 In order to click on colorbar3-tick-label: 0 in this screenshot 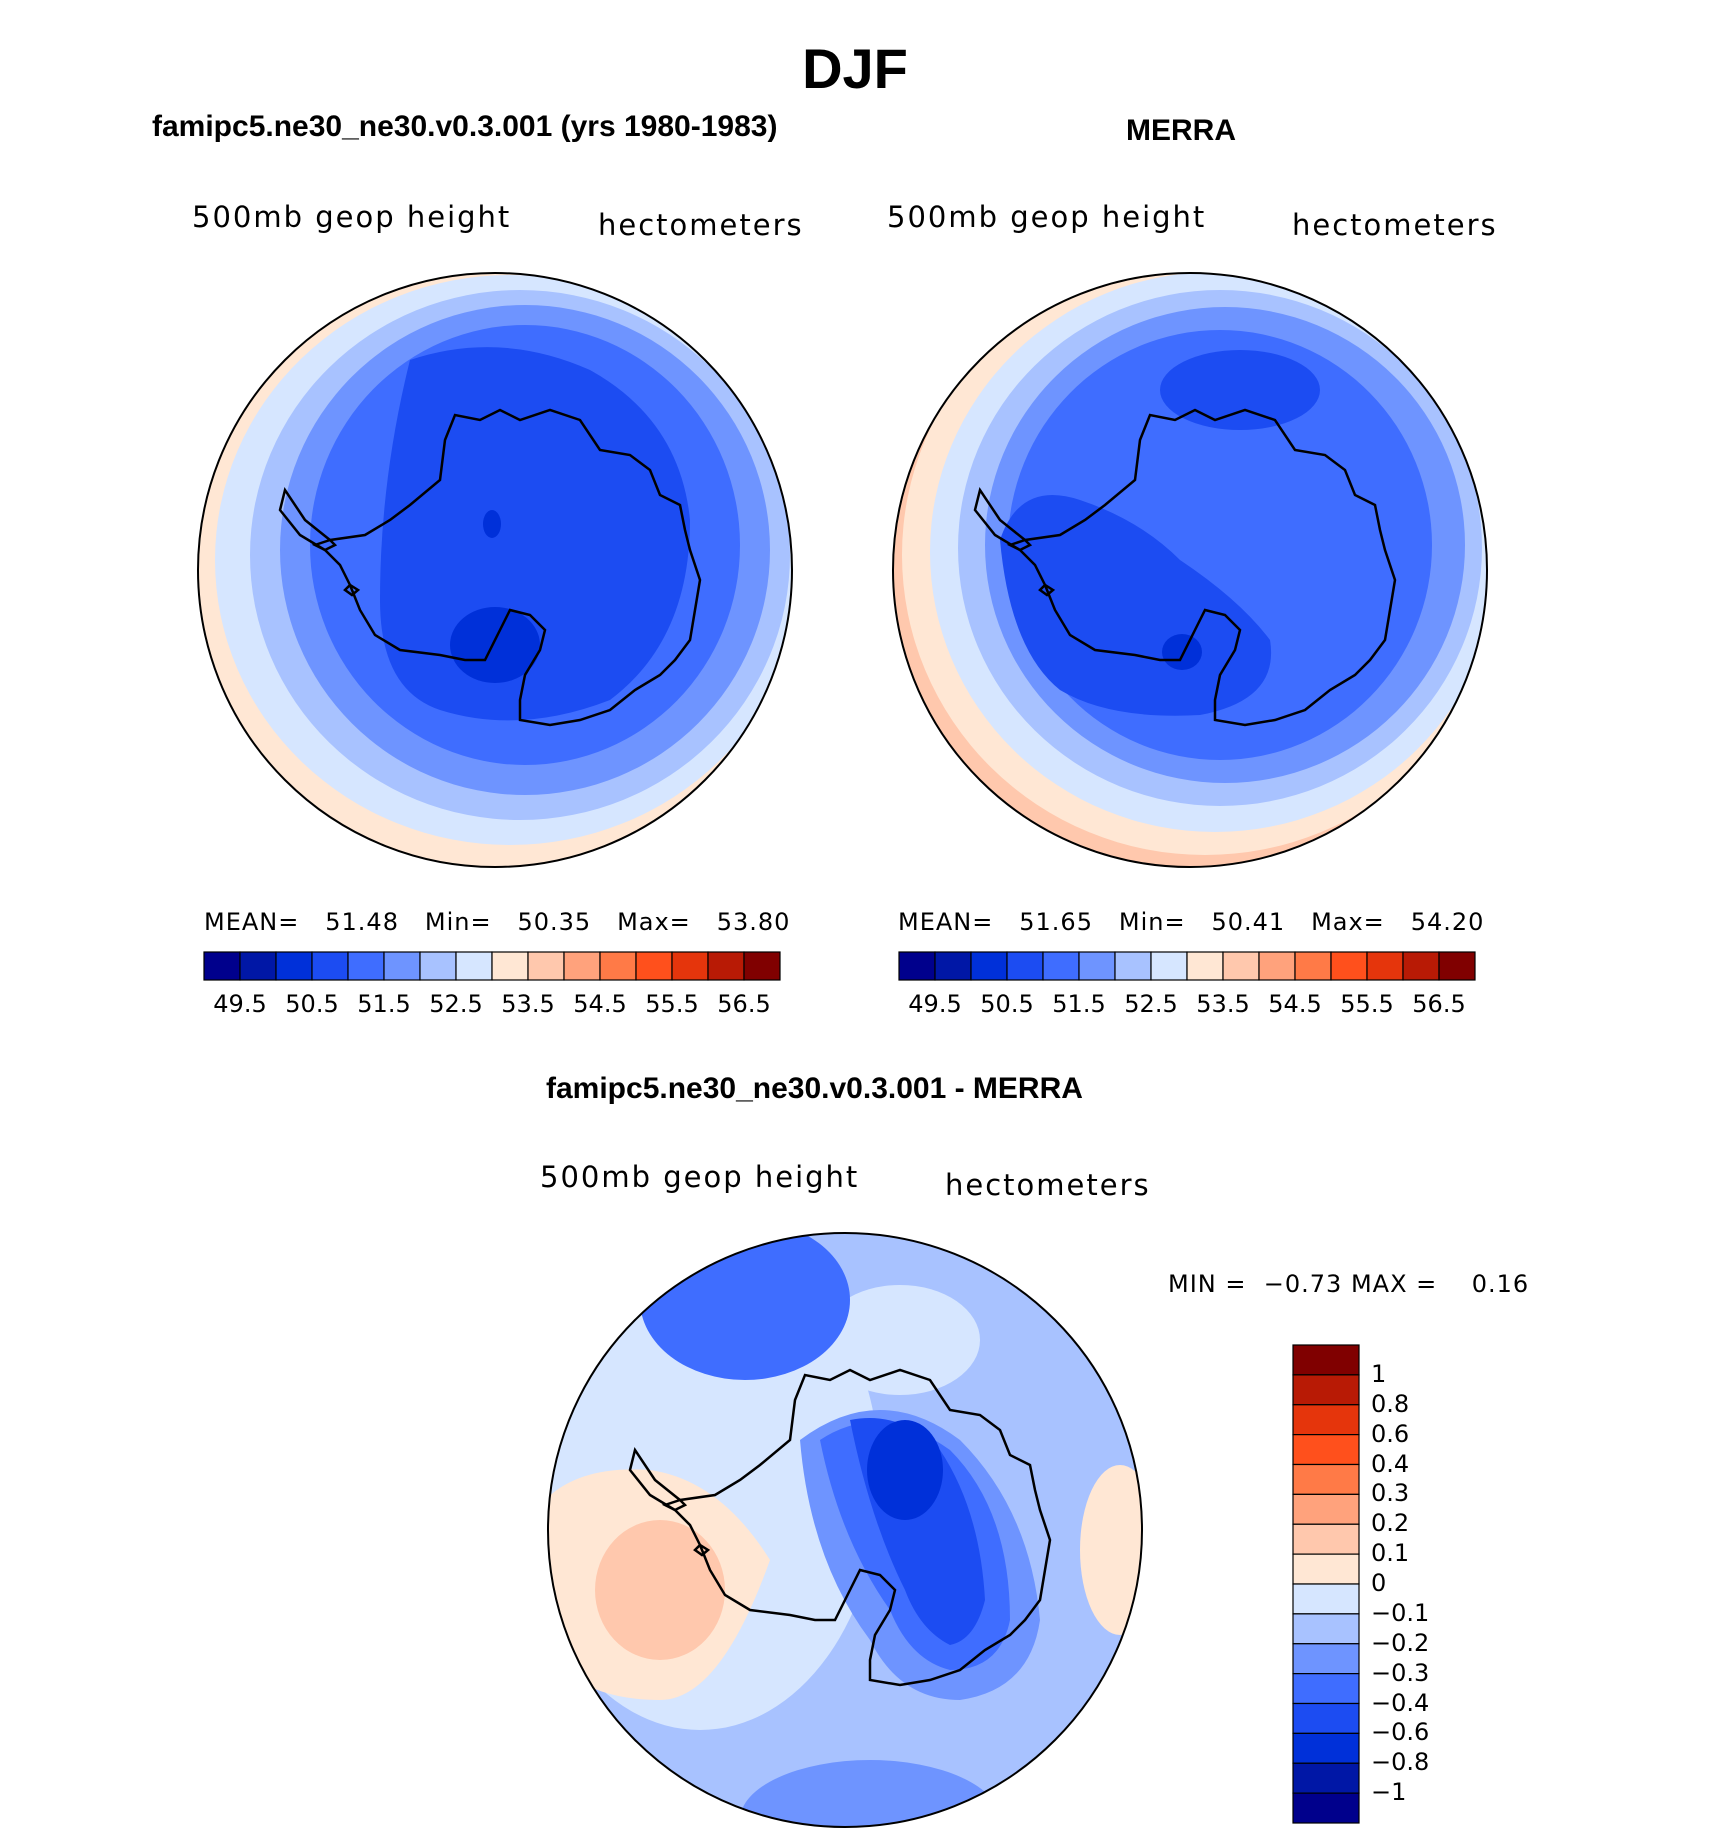, I will do `click(1379, 1583)`.